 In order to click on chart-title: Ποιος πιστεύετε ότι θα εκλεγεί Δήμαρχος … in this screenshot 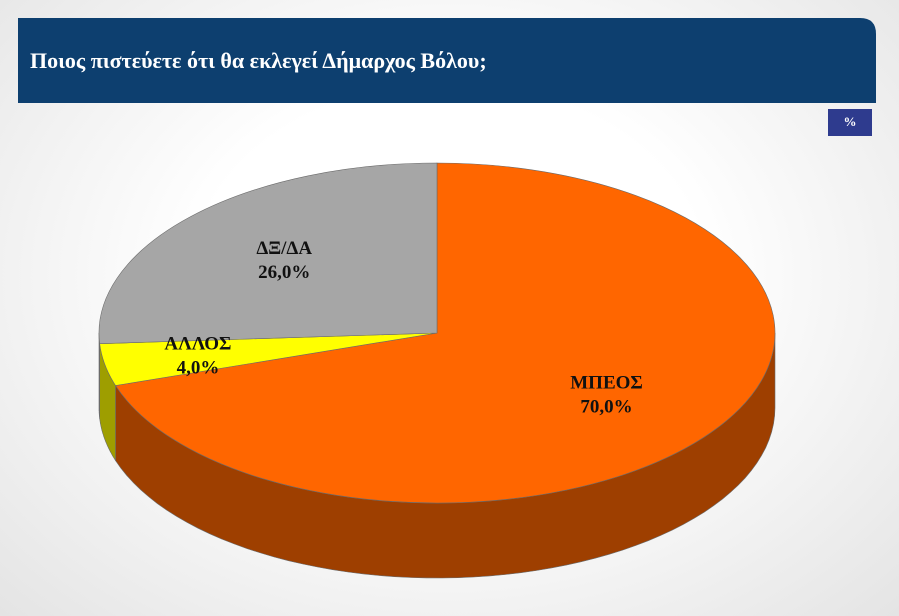, I will do `click(258, 60)`.